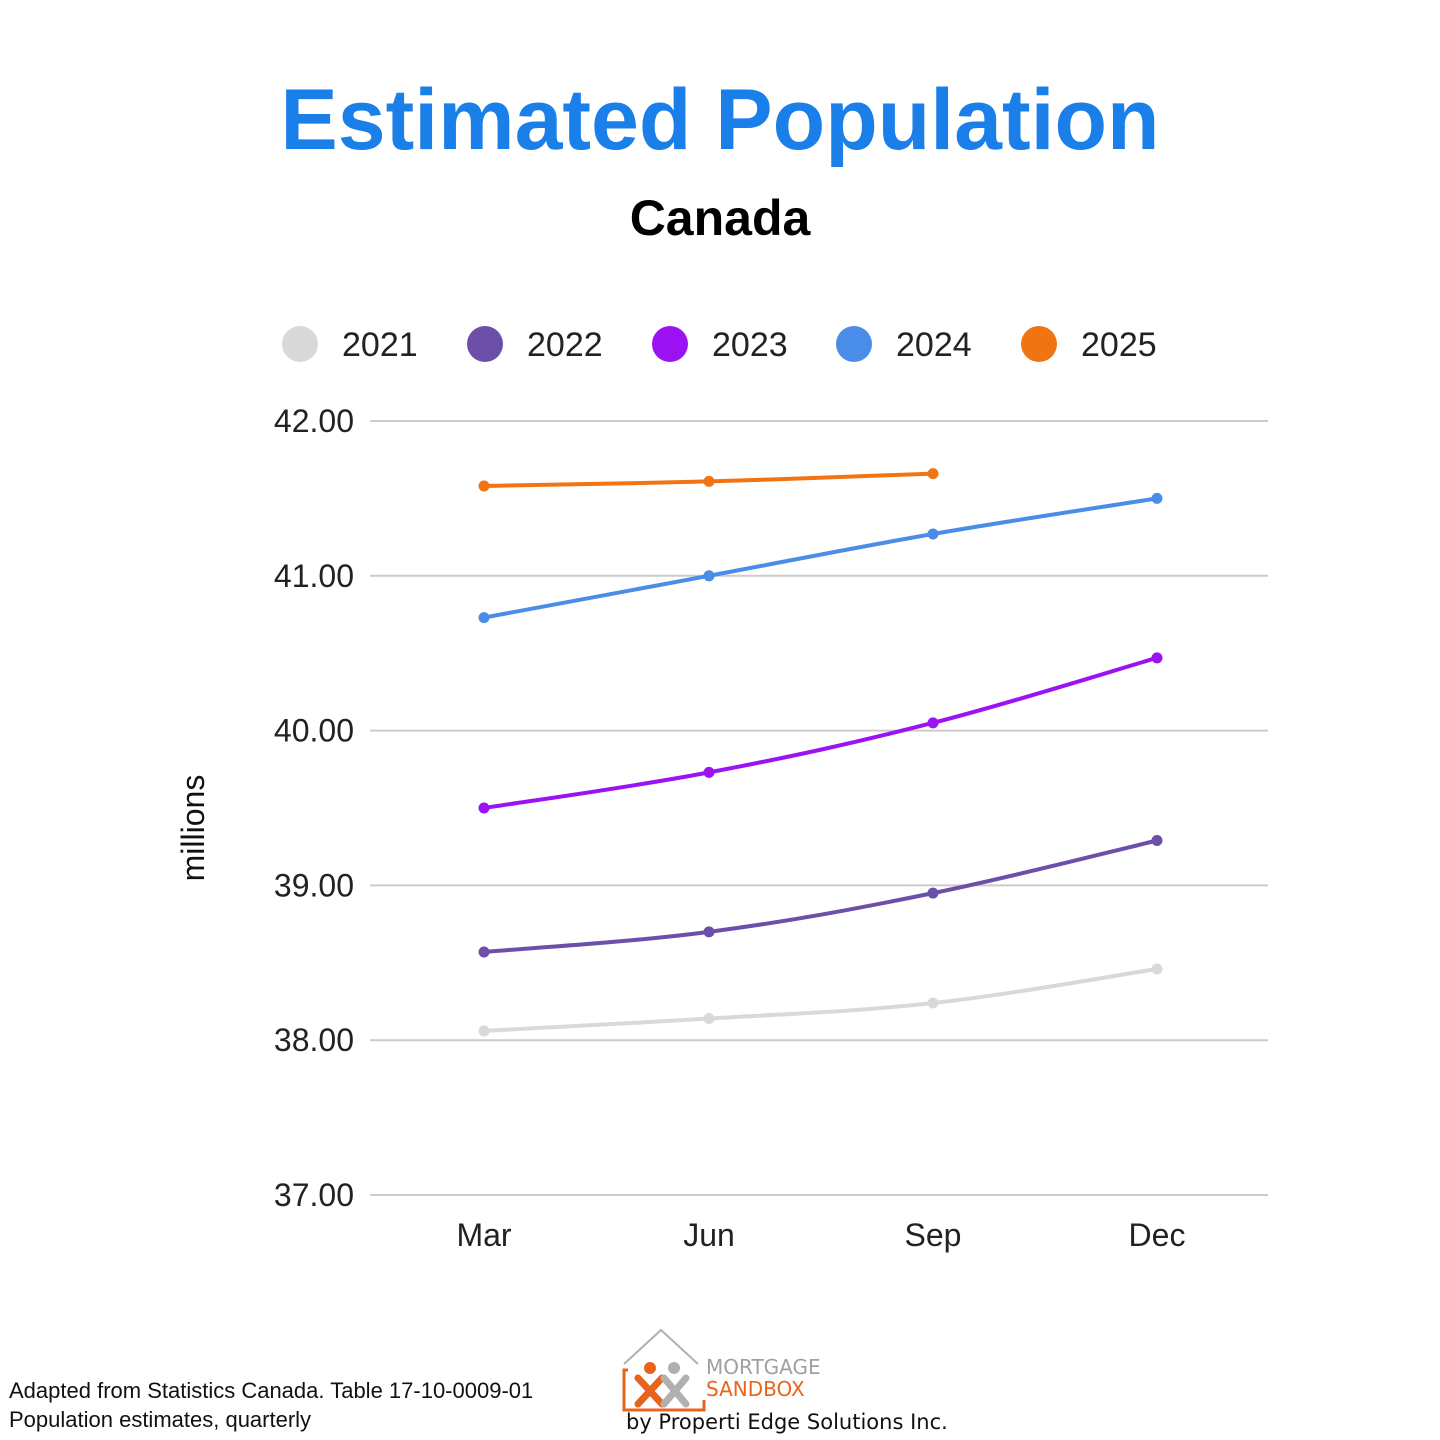  I want to click on logo-person-icon, so click(650, 1368).